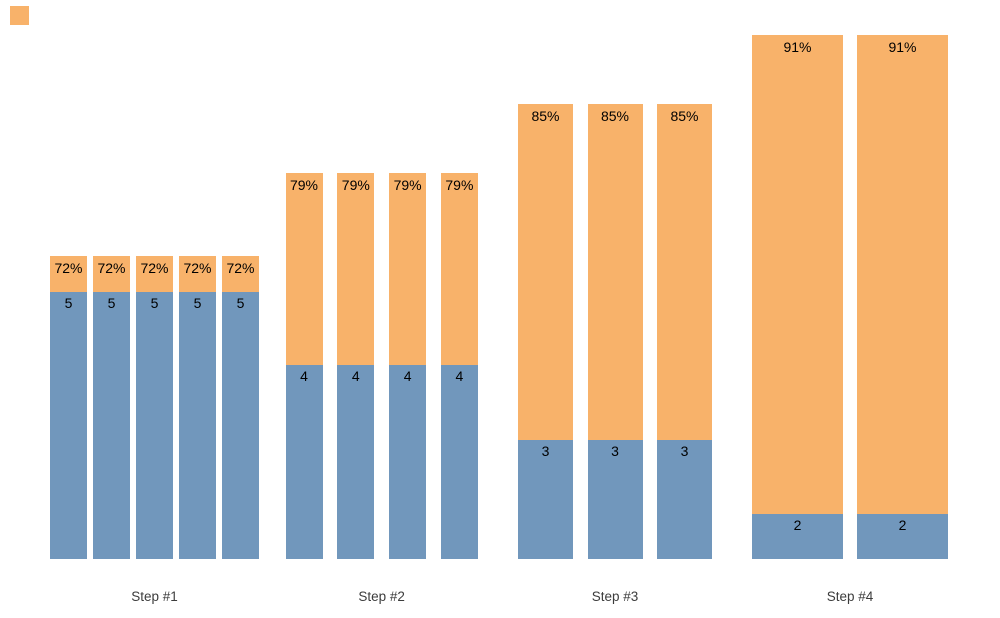  What do you see at coordinates (615, 596) in the screenshot?
I see `step-label: Step #3` at bounding box center [615, 596].